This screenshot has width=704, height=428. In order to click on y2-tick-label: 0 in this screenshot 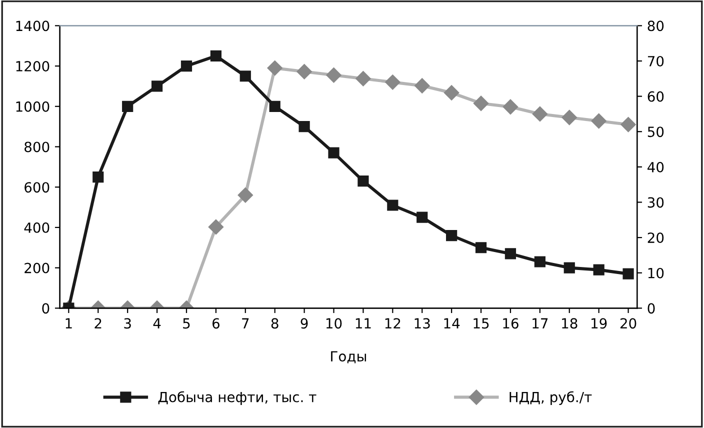, I will do `click(651, 308)`.